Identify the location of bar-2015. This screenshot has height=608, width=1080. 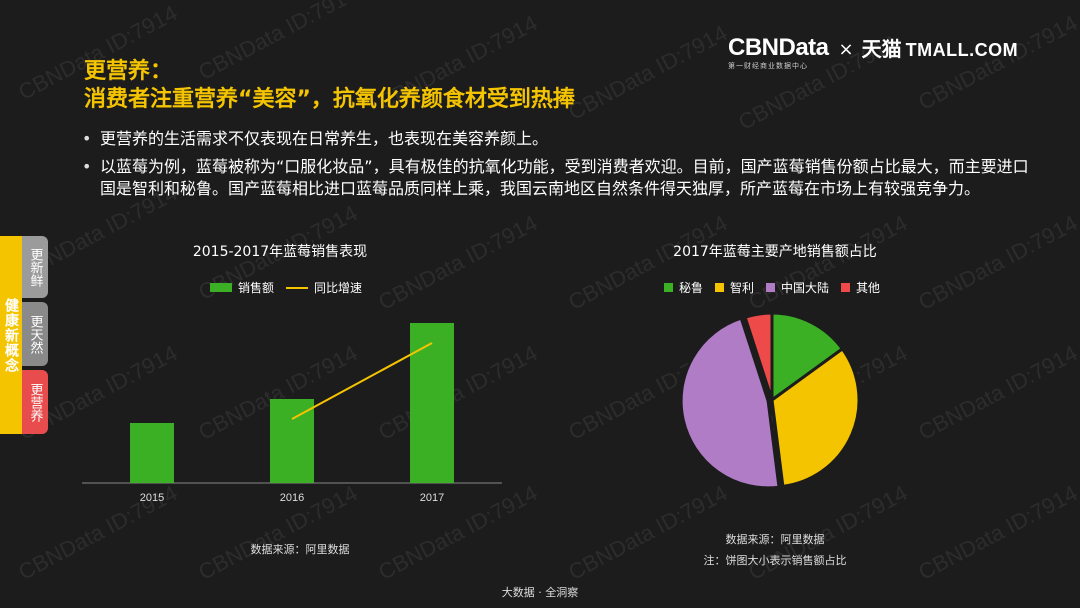
(152, 453).